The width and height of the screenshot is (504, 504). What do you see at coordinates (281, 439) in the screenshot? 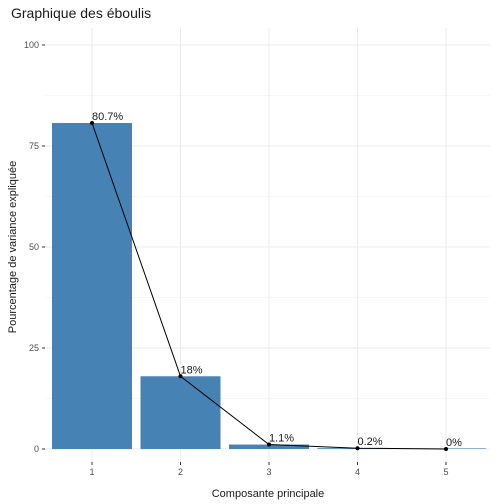
I see `data-label-3: 1.1%` at bounding box center [281, 439].